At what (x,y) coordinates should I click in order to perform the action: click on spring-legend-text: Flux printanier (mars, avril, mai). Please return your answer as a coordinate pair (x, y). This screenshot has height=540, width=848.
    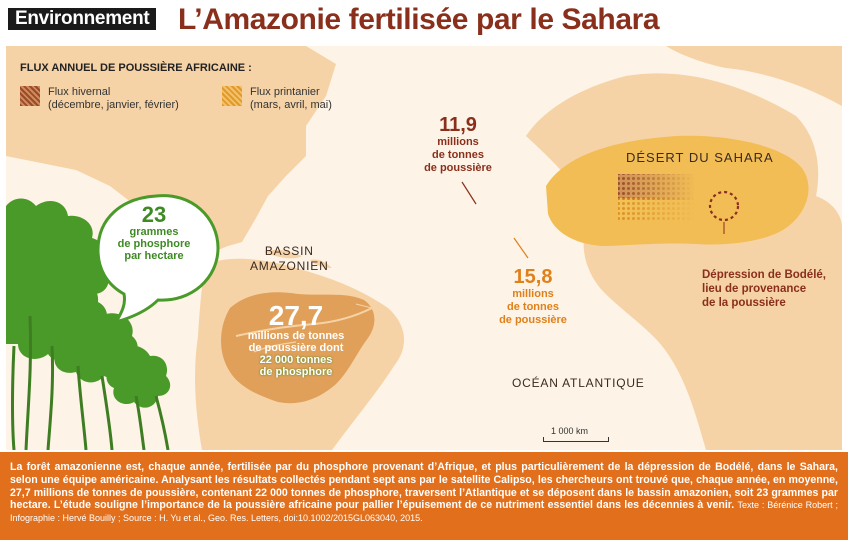
    Looking at the image, I should click on (291, 99).